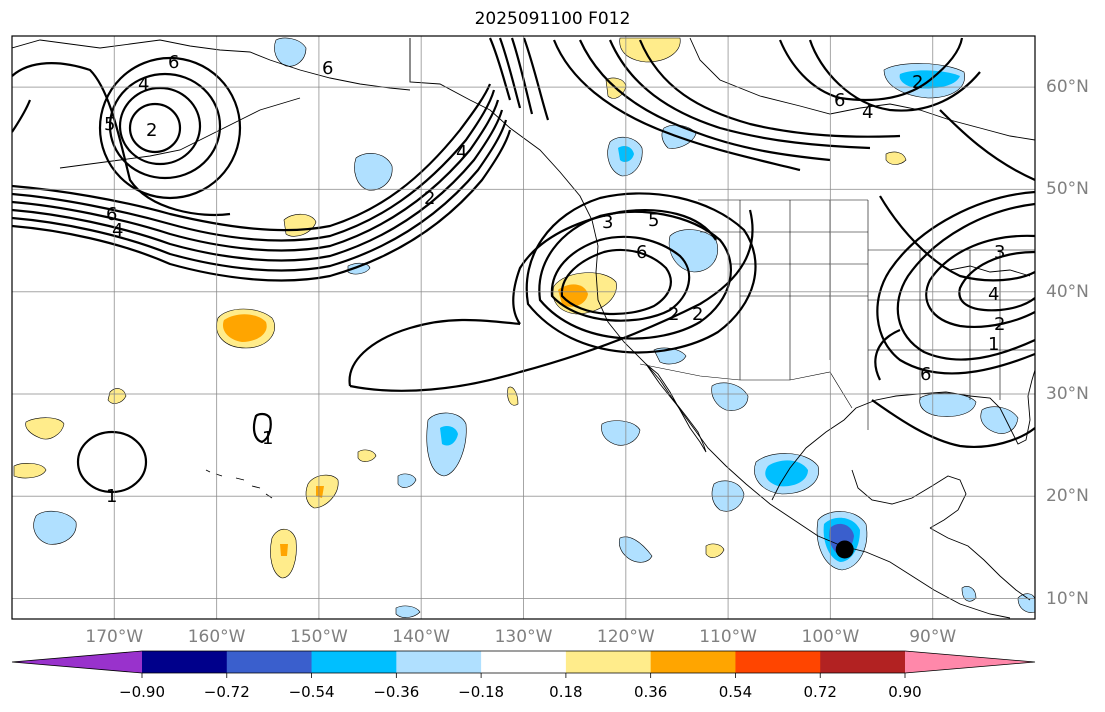 The width and height of the screenshot is (1105, 712). I want to click on latitude-tick-label: 50°N, so click(1067, 189).